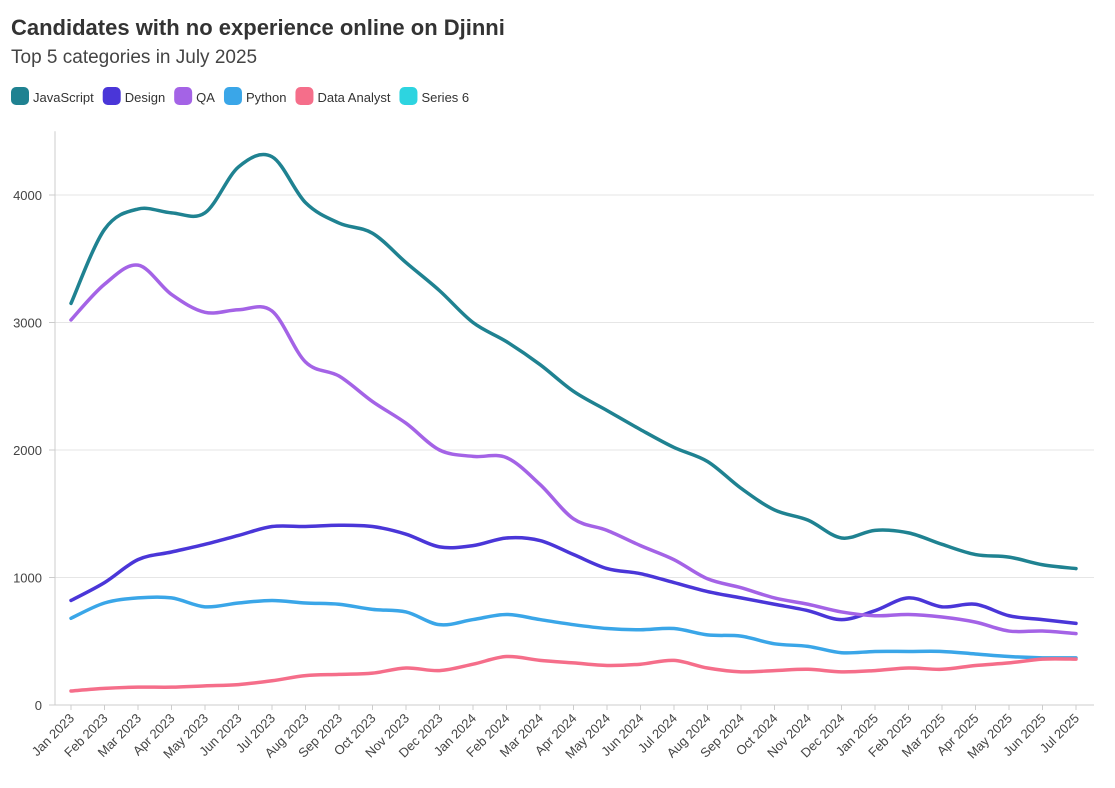 Image resolution: width=1115 pixels, height=788 pixels. What do you see at coordinates (27, 450) in the screenshot?
I see `y-tick-label: 2000` at bounding box center [27, 450].